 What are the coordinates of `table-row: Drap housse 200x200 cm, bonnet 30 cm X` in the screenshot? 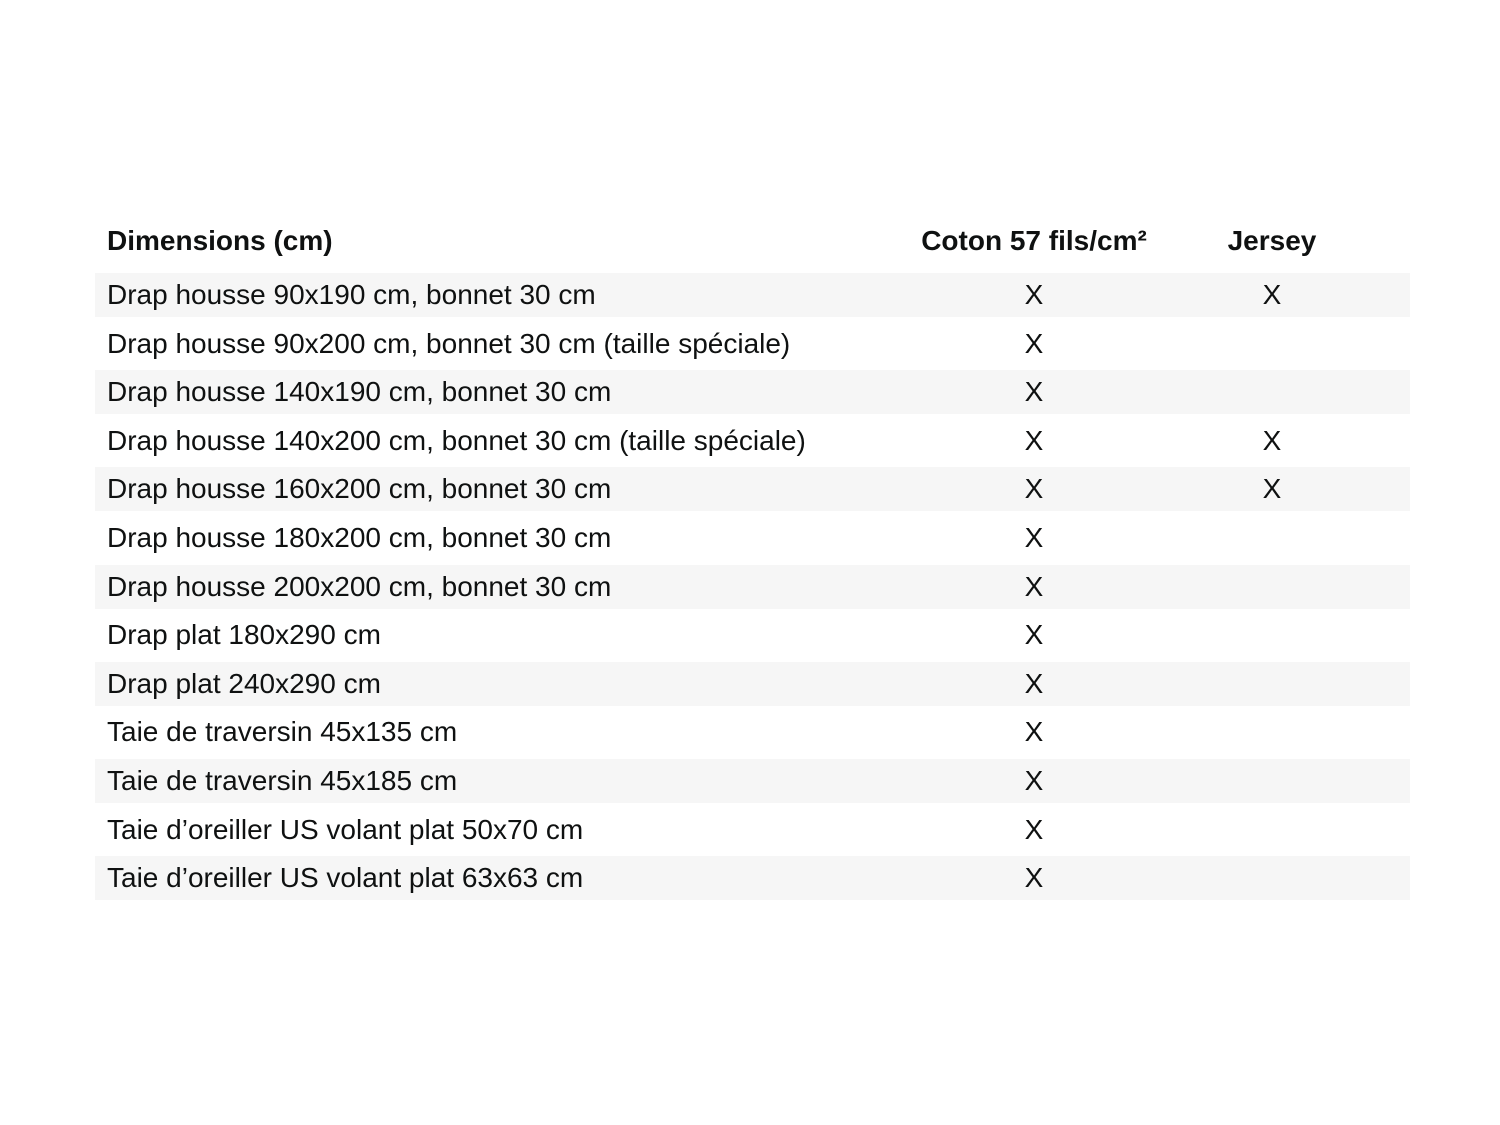 It's located at (752, 586).